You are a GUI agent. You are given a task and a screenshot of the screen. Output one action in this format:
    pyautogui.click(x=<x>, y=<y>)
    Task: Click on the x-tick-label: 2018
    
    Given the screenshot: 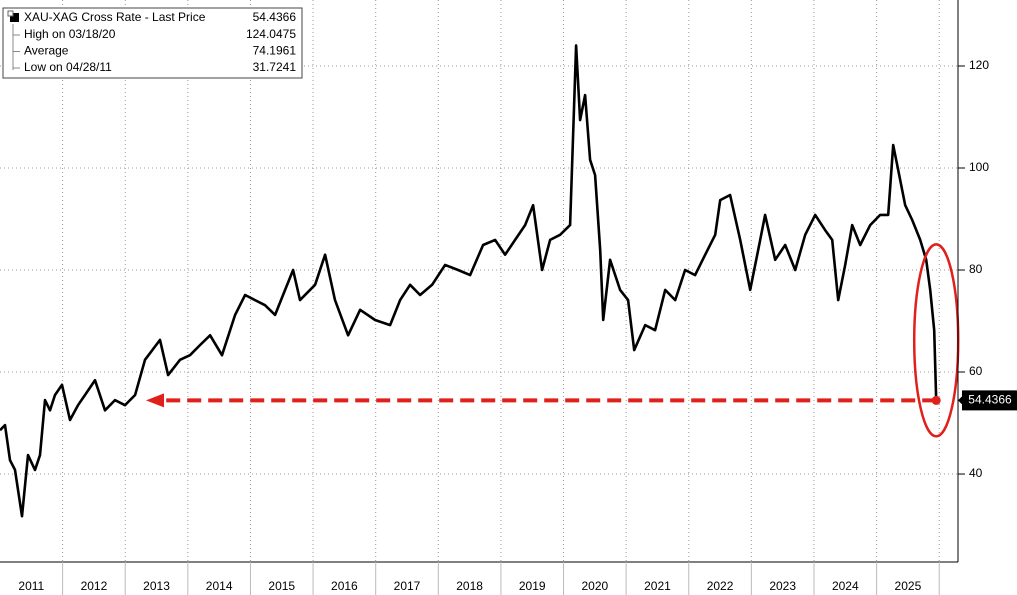 What is the action you would take?
    pyautogui.click(x=469, y=586)
    